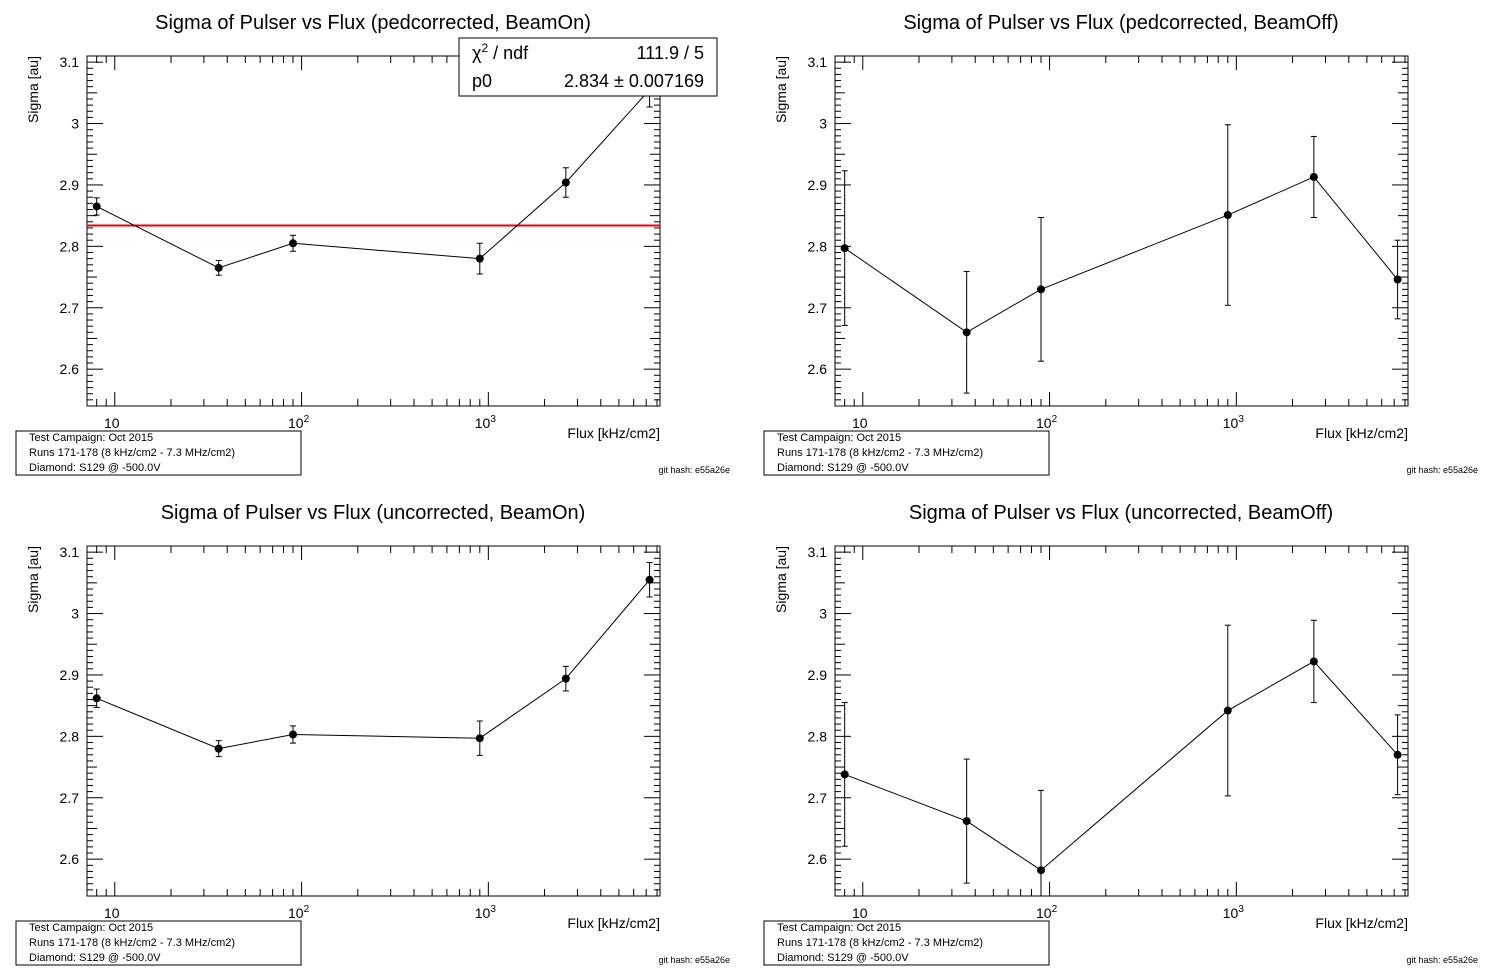 The height and width of the screenshot is (977, 1496). Describe the element at coordinates (670, 53) in the screenshot. I see `fit-chi2-value: 111.9 / 5` at that location.